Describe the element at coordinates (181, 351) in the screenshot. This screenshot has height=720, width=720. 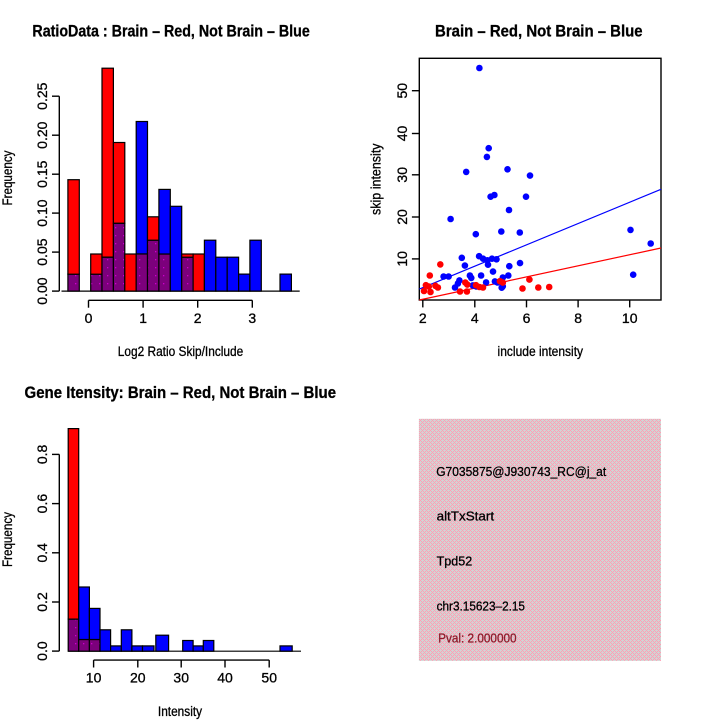
I see `svg-text: Log2 Ratio Skip/Include` at that location.